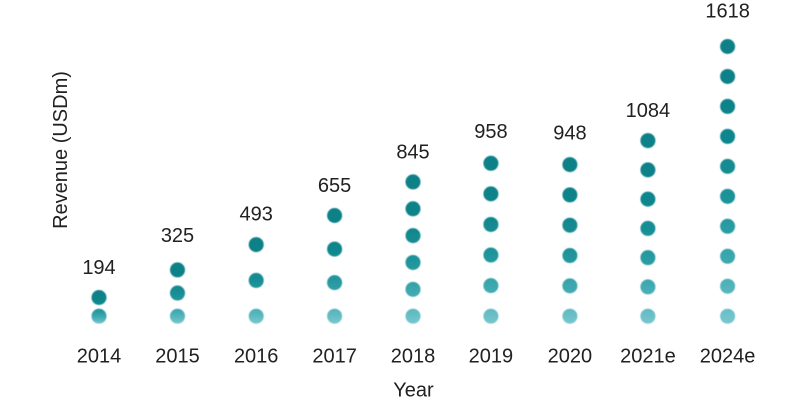  I want to click on dot-column-2018, so click(413, 249).